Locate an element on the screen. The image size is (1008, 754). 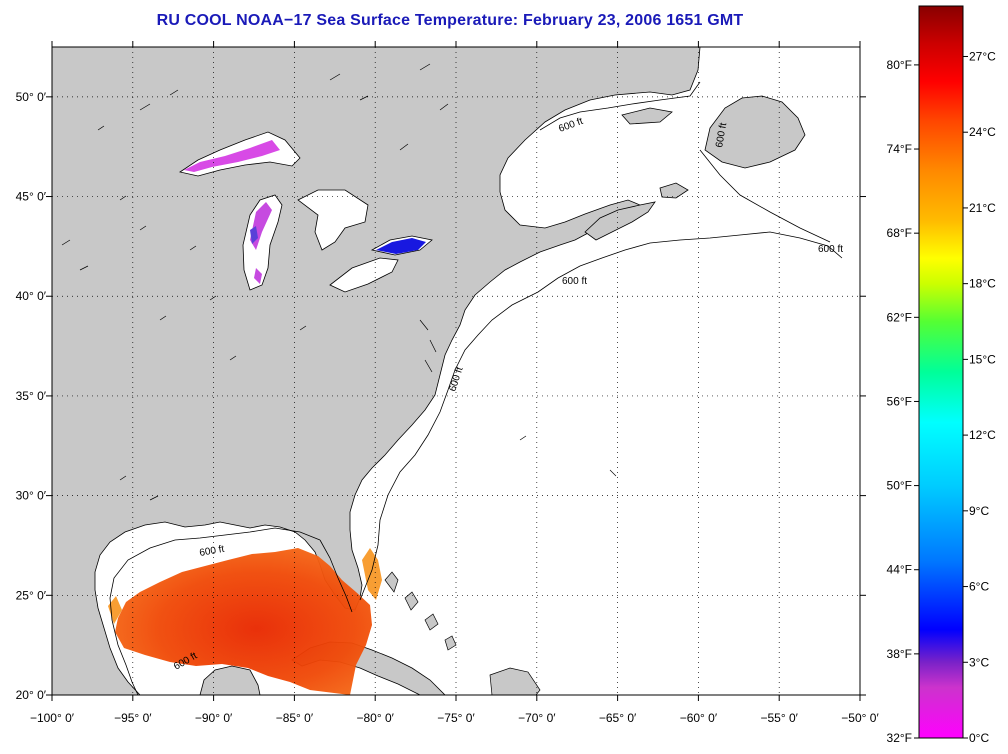
sst-lake-ontario is located at coordinates (401, 246).